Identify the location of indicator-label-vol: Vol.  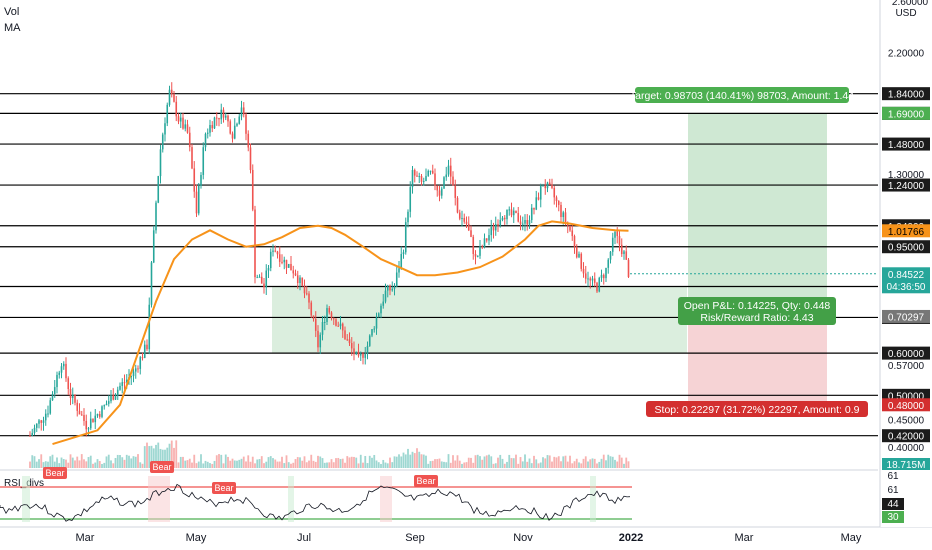
(12, 12).